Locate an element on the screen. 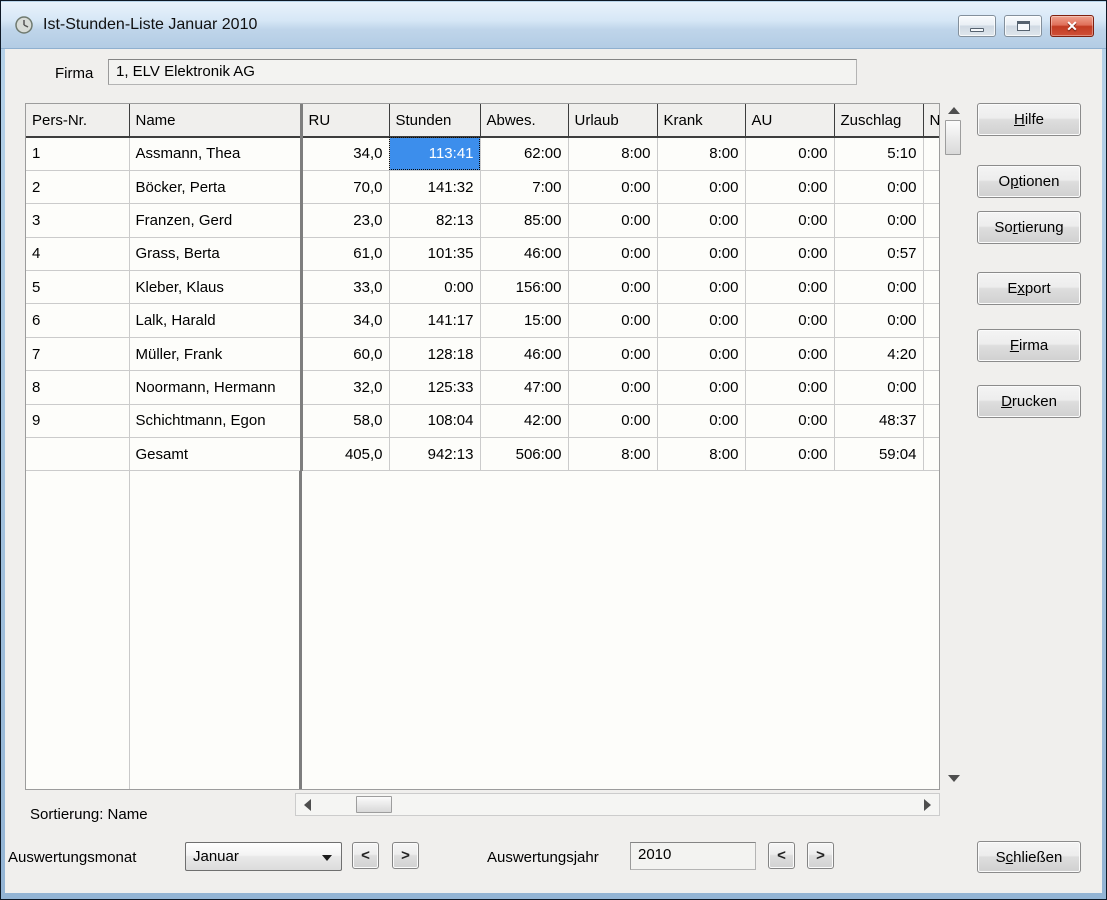 The height and width of the screenshot is (900, 1107). cell: 7 is located at coordinates (78, 354).